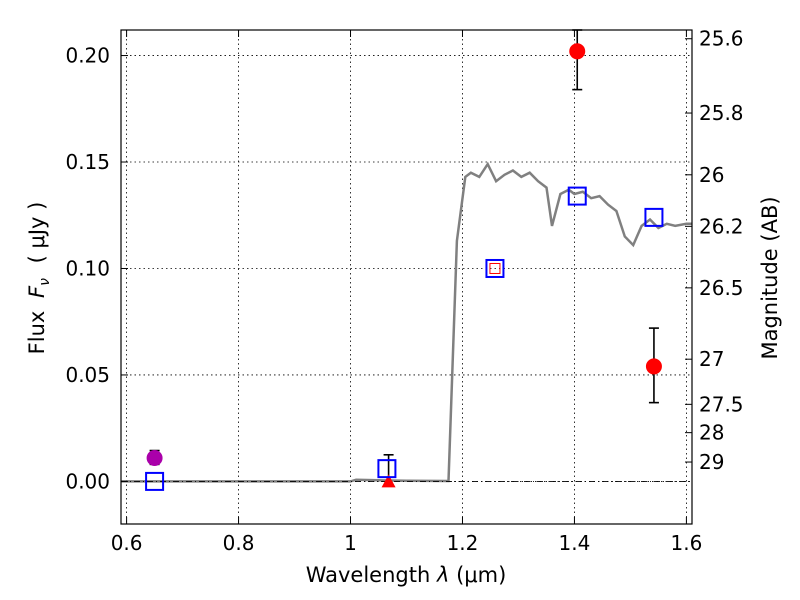 This screenshot has height=600, width=800. I want to click on small-red-square-point, so click(495, 268).